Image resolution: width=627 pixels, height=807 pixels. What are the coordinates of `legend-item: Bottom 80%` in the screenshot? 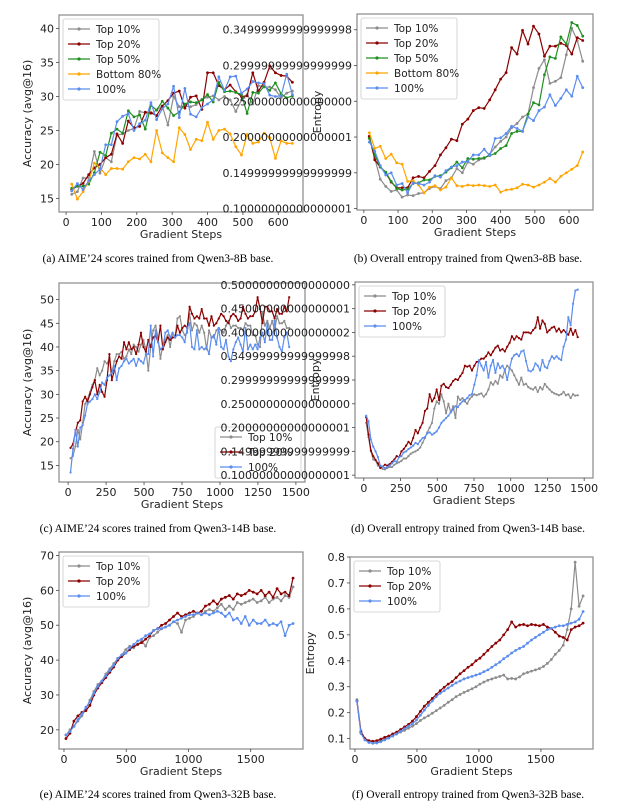 It's located at (412, 74).